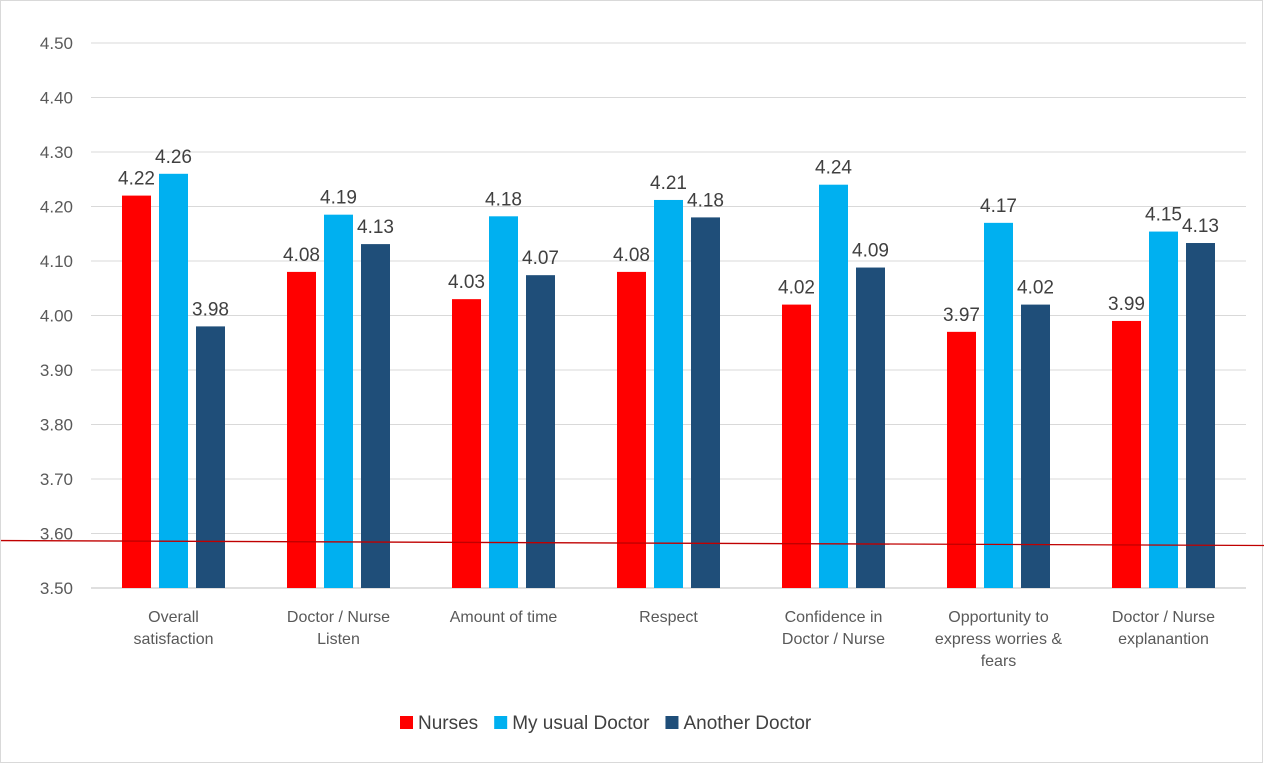  Describe the element at coordinates (747, 723) in the screenshot. I see `legend-label: Another Doctor` at that location.